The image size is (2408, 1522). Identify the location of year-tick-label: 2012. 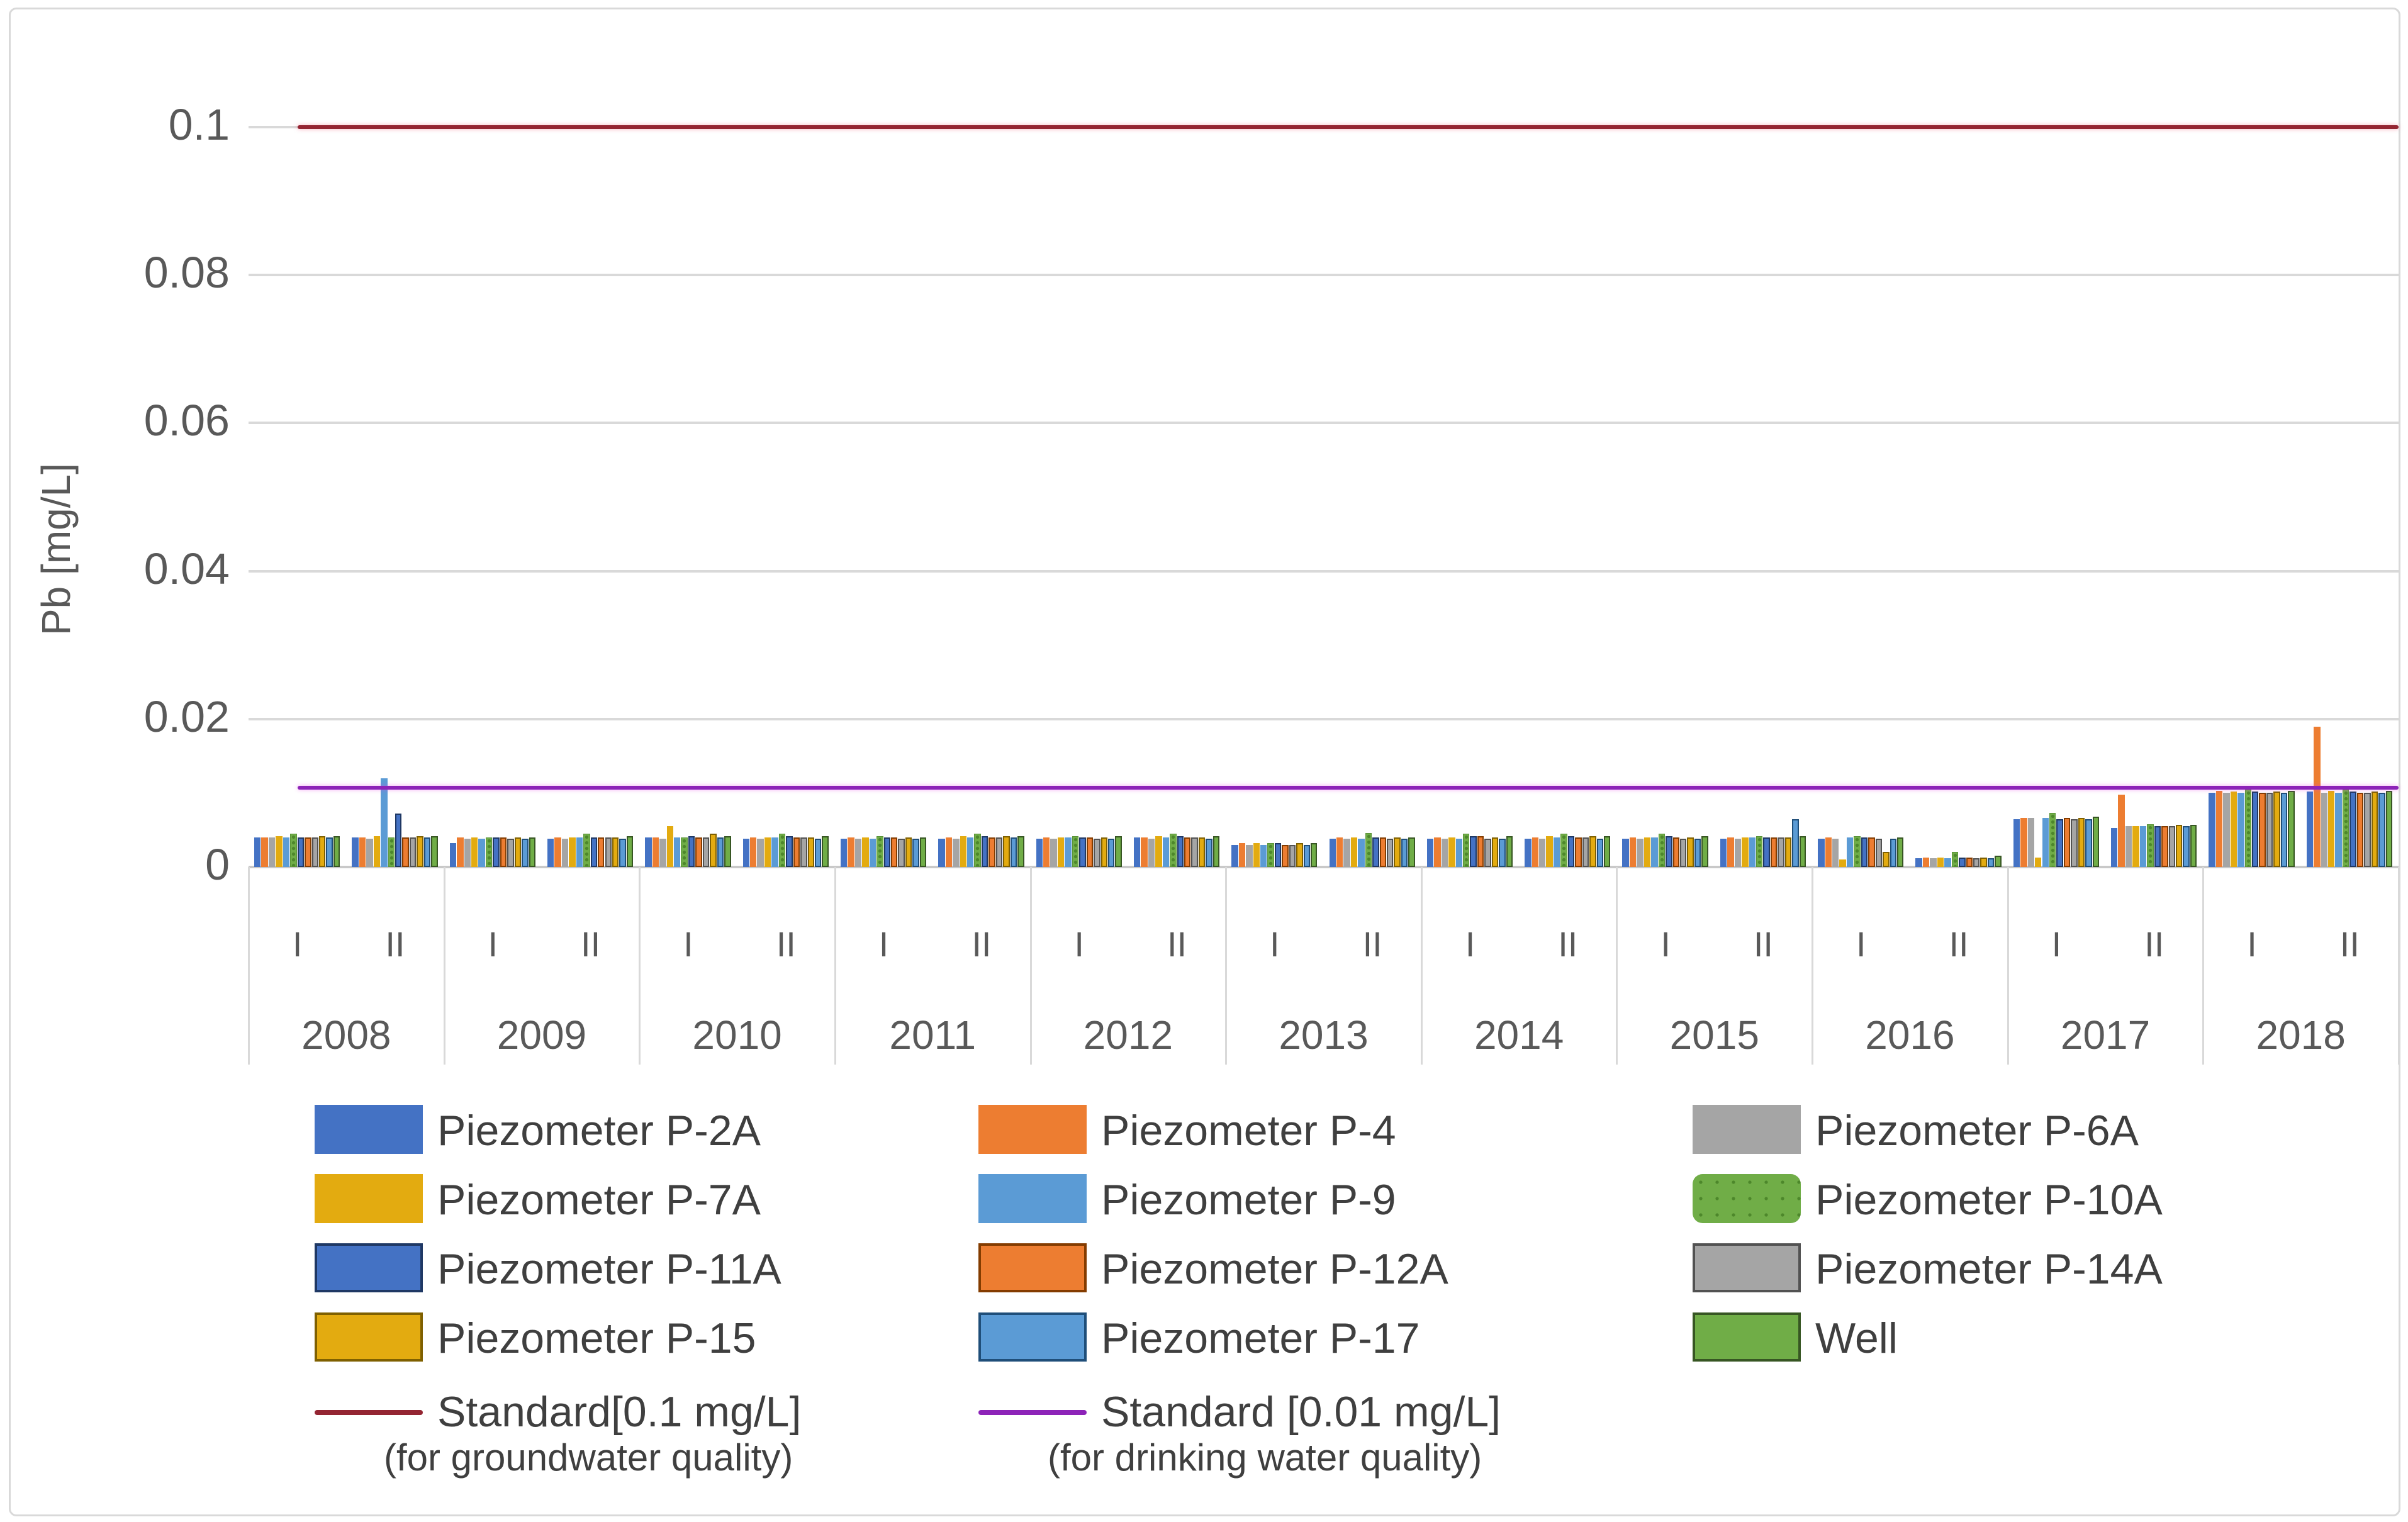
(1128, 1035).